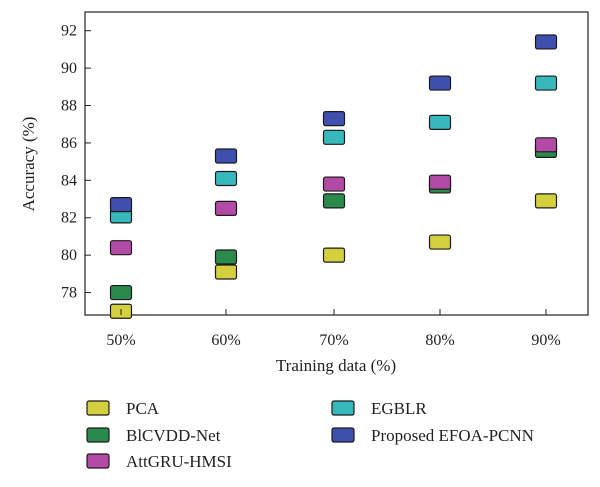 This screenshot has height=487, width=600. Describe the element at coordinates (69, 180) in the screenshot. I see `y-tick-label: 84` at that location.